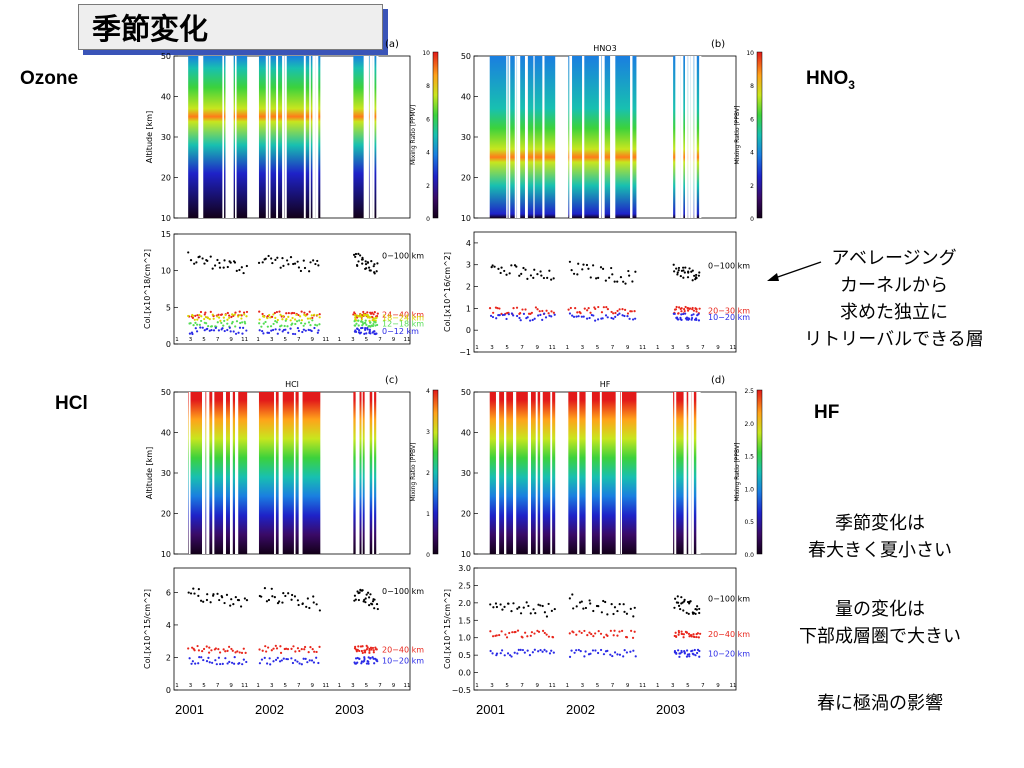 The image size is (1024, 768). I want to click on y-tick-label: 50, so click(166, 392).